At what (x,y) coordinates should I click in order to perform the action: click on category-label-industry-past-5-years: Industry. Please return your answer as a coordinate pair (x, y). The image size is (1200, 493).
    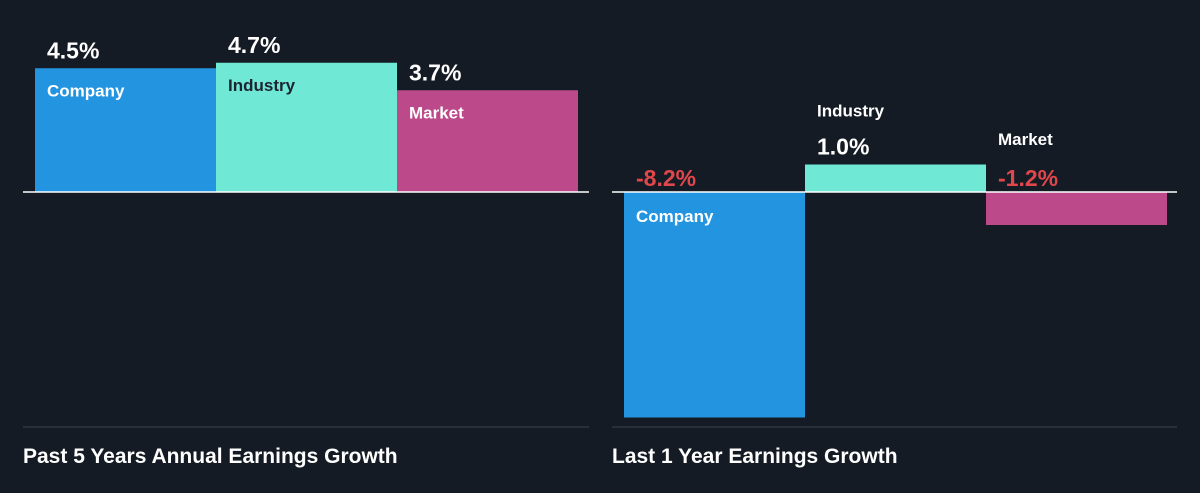
    Looking at the image, I should click on (262, 85).